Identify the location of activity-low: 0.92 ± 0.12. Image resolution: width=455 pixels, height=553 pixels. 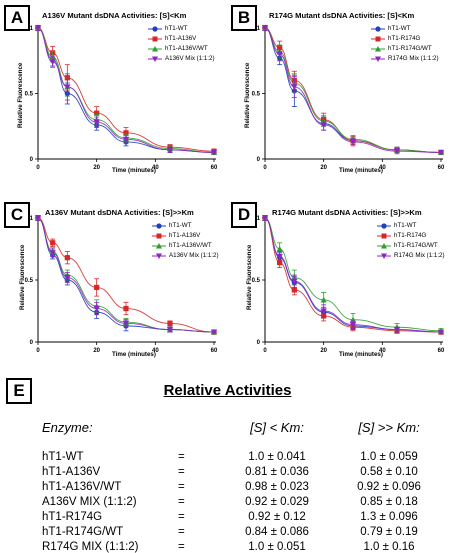
(277, 517).